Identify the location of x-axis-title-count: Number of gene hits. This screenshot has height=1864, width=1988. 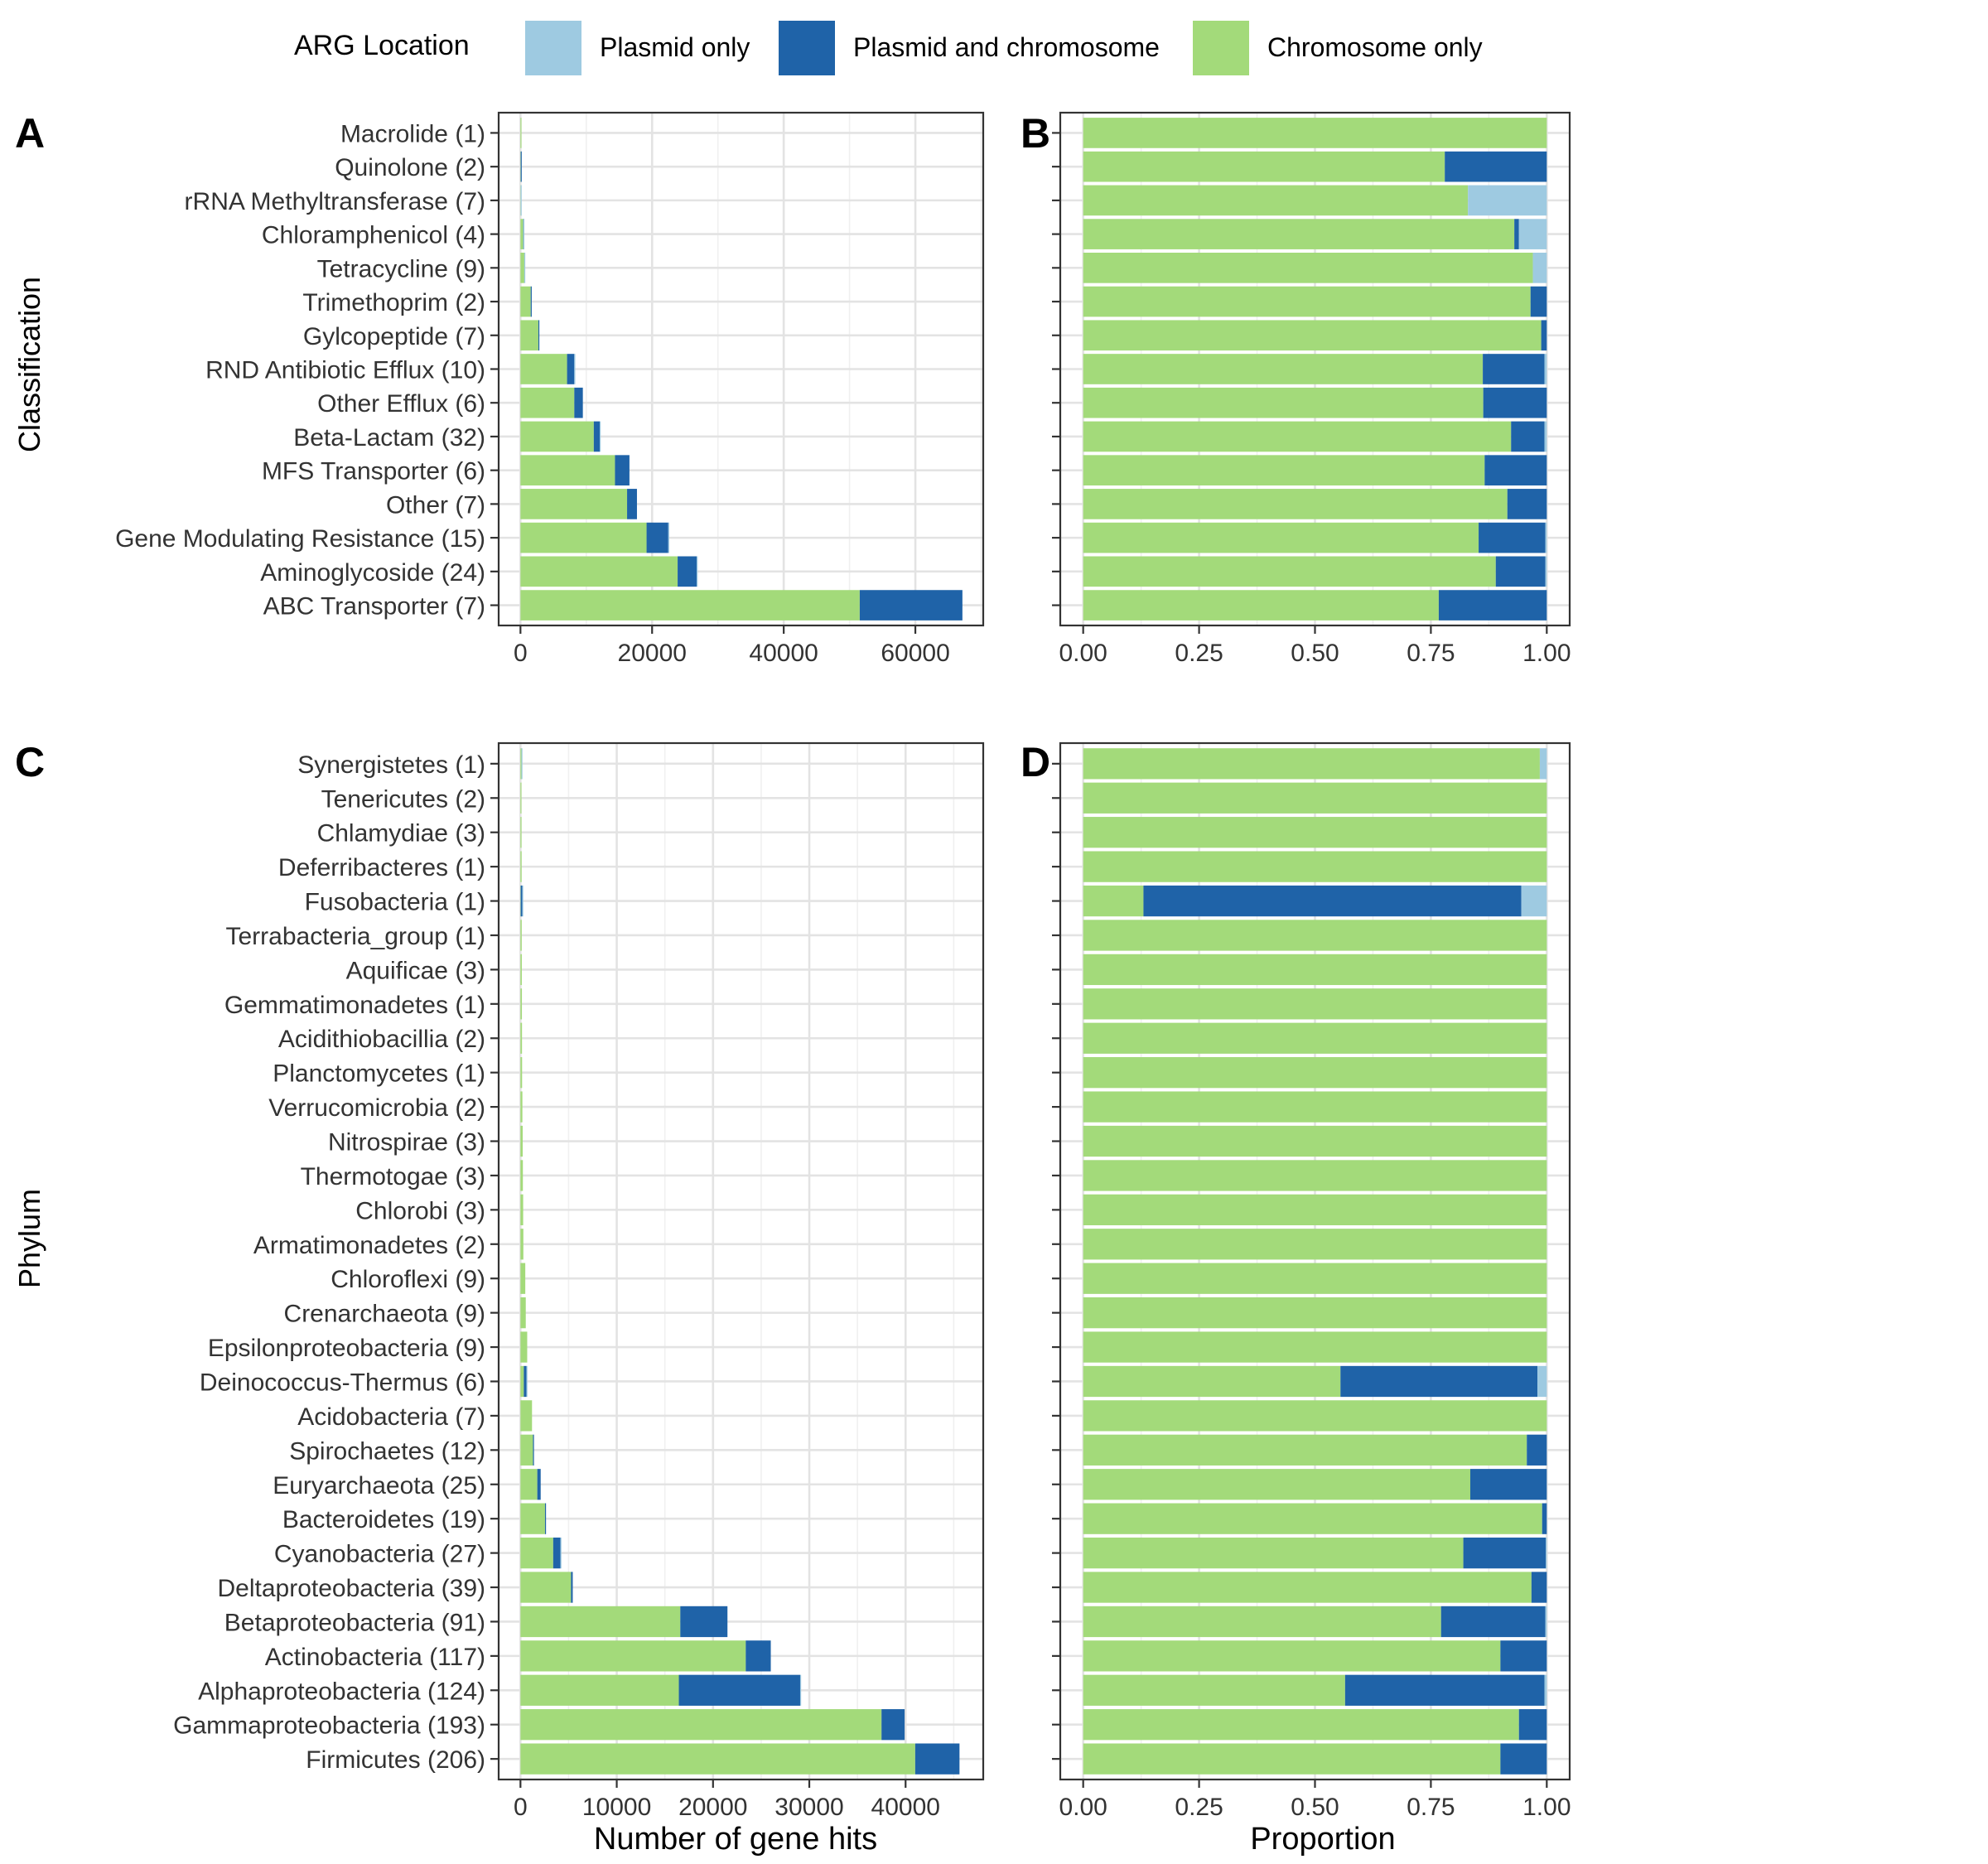
(735, 1839).